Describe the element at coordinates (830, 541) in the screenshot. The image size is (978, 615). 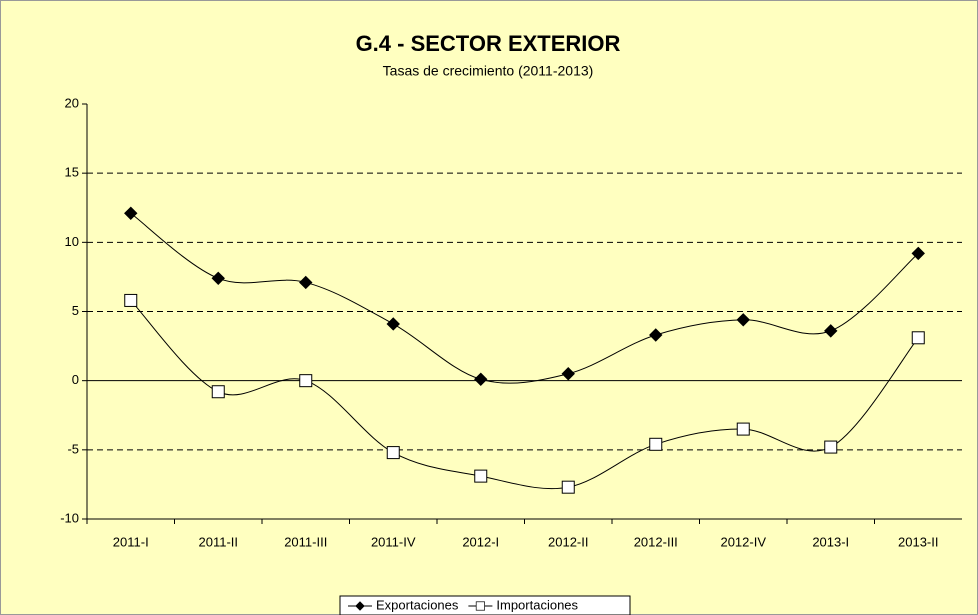
I see `x-tick-label: 2013-I` at that location.